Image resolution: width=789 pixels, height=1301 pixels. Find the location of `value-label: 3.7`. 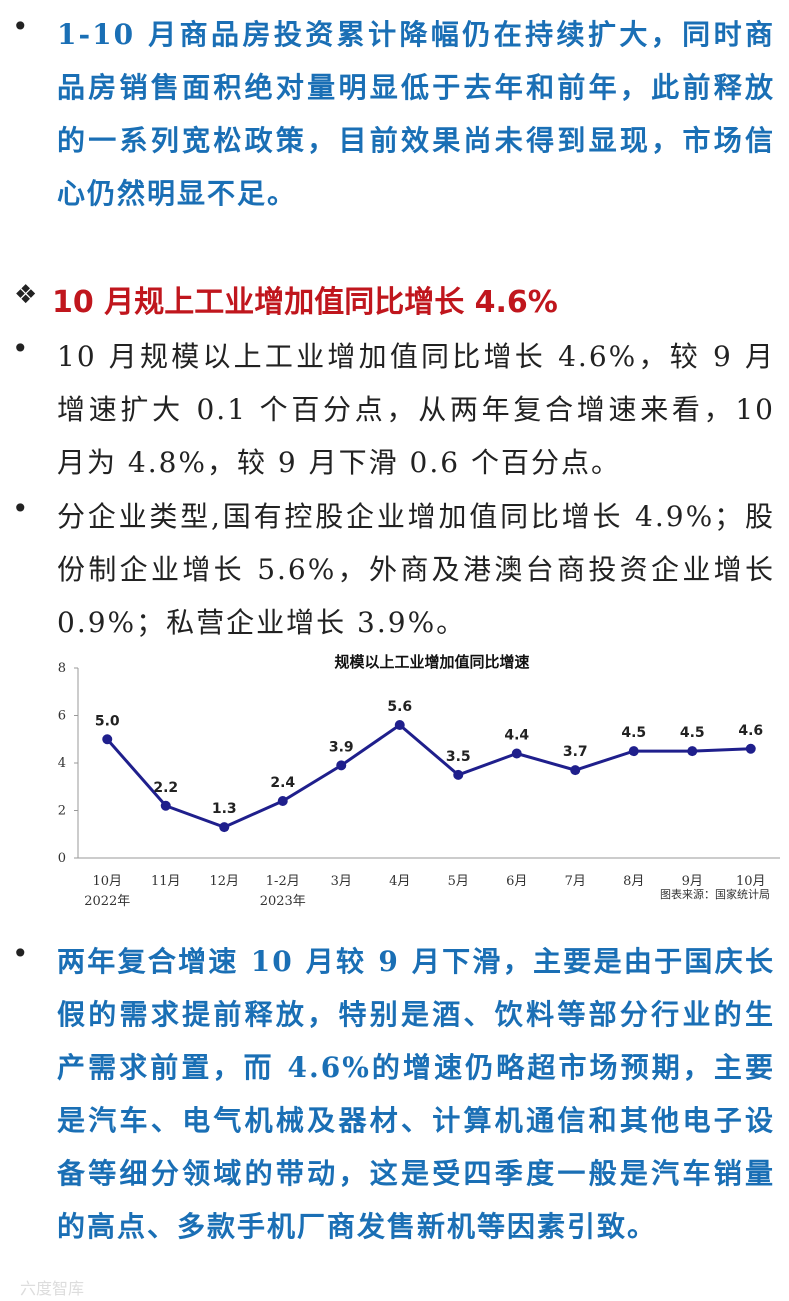

value-label: 3.7 is located at coordinates (575, 752).